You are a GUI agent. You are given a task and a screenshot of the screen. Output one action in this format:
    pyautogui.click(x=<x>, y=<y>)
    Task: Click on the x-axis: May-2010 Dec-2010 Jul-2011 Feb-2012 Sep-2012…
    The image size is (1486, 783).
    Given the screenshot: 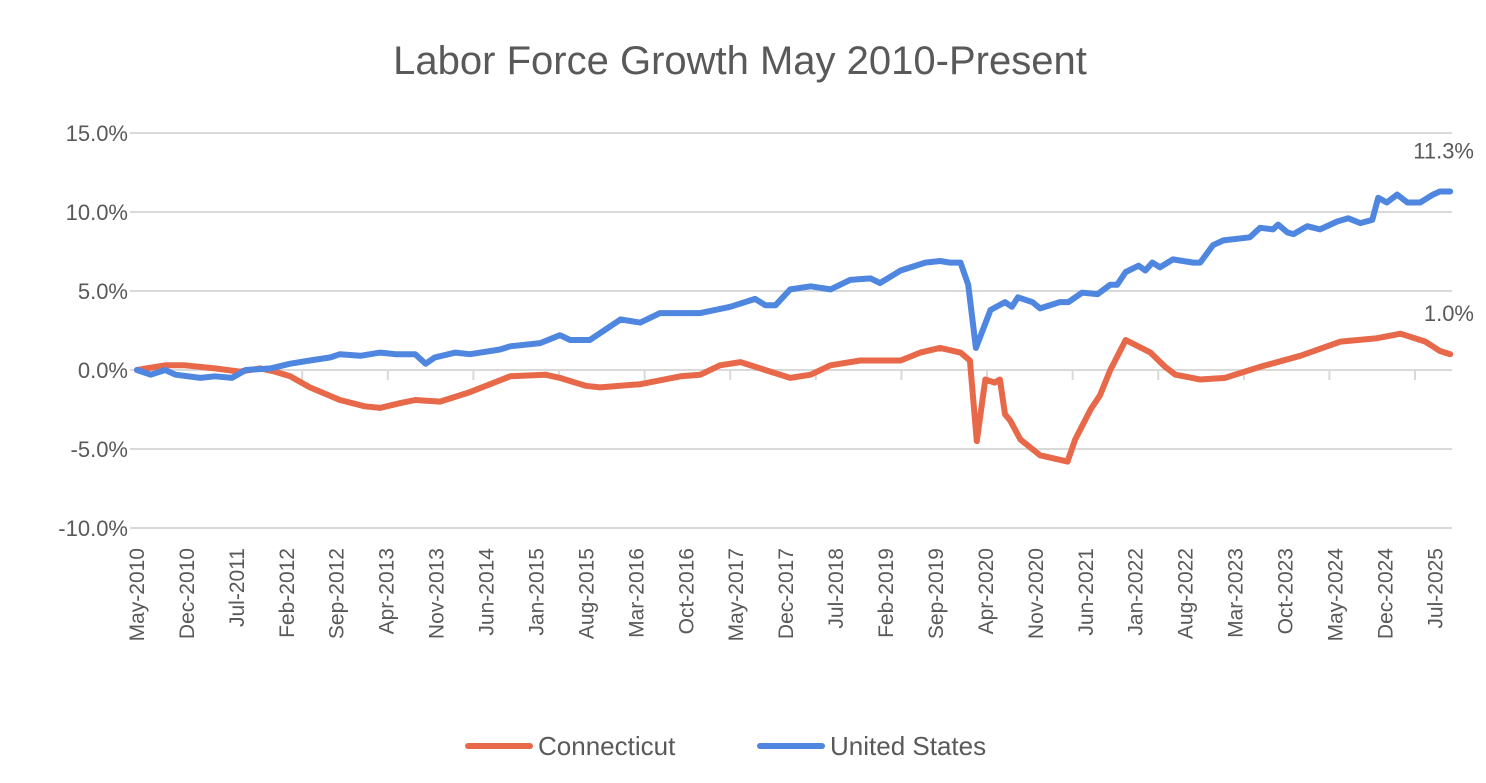 What is the action you would take?
    pyautogui.click(x=786, y=595)
    